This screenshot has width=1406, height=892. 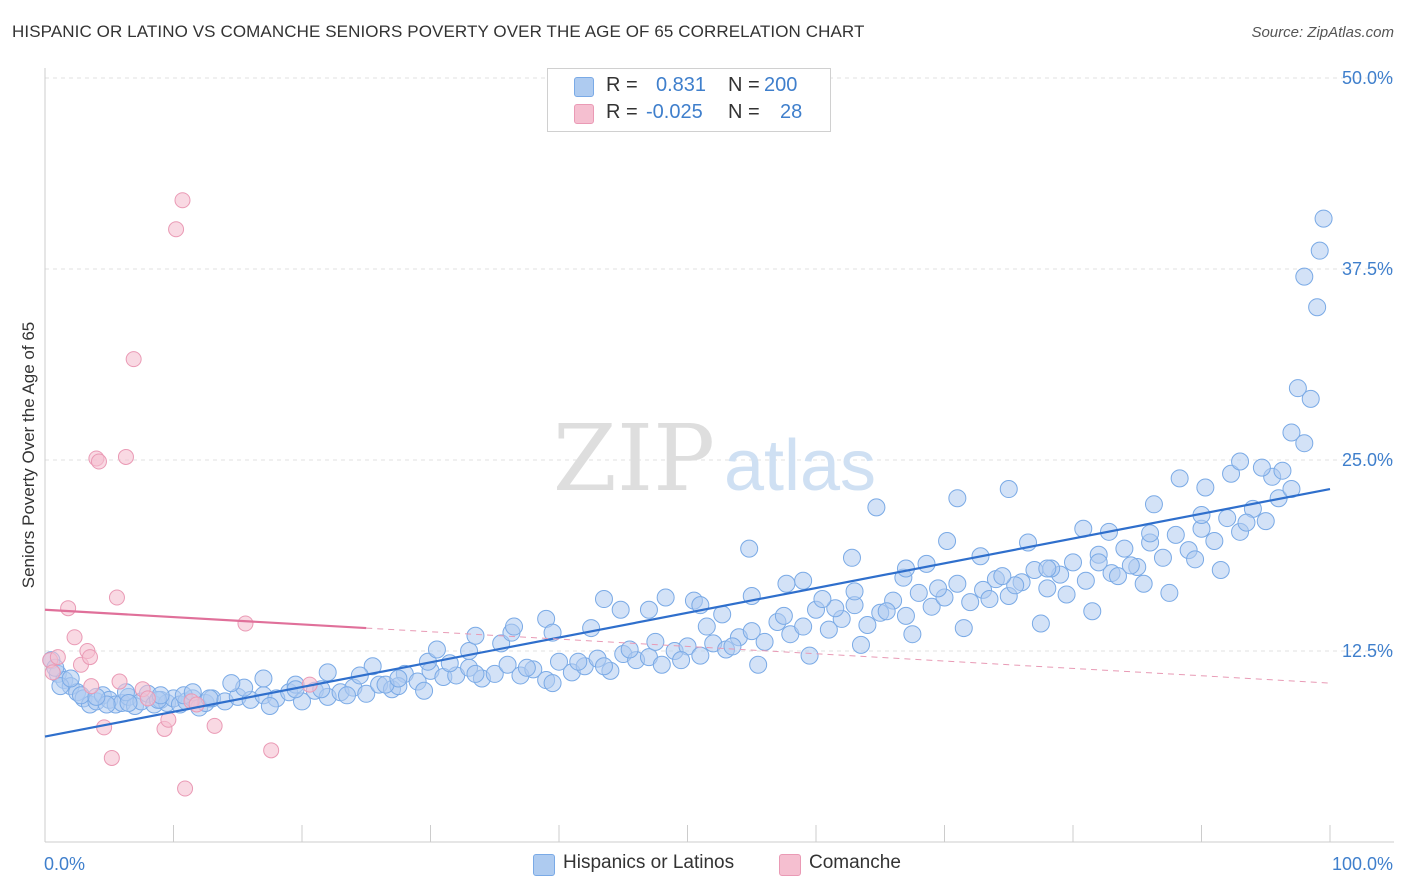 I want to click on r-value: 0.831, so click(x=681, y=85).